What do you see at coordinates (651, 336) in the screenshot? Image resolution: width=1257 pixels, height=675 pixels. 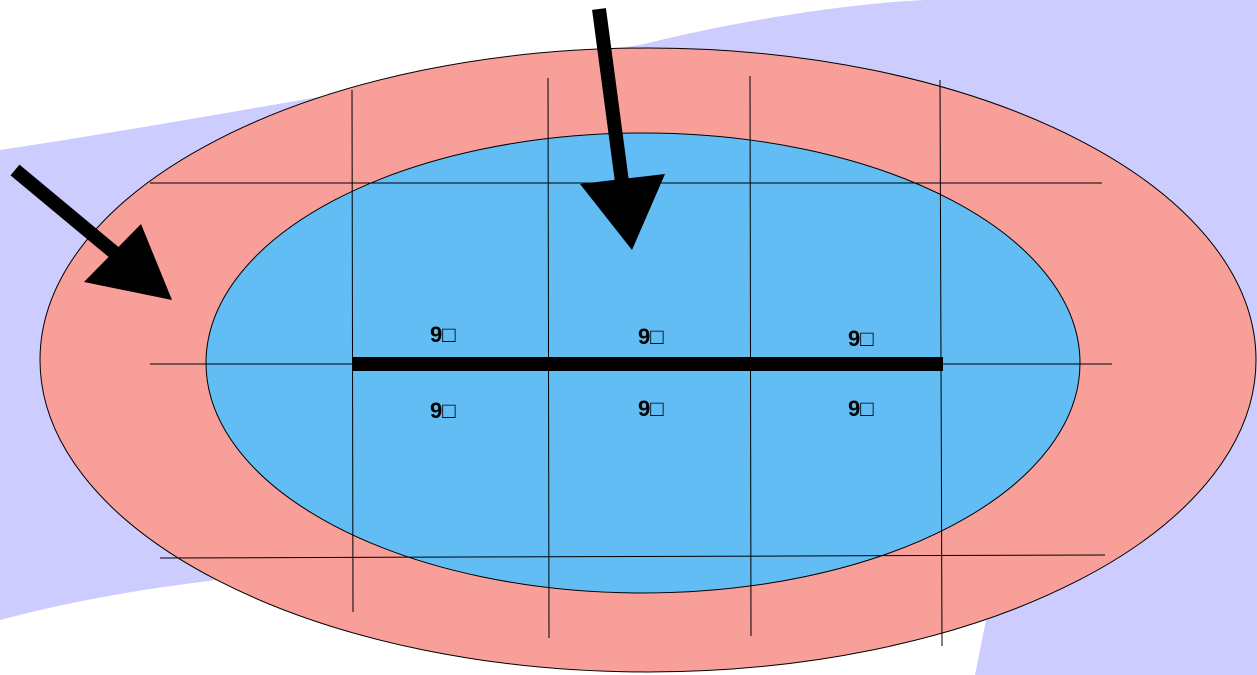 I see `label-upper-center: 9□` at bounding box center [651, 336].